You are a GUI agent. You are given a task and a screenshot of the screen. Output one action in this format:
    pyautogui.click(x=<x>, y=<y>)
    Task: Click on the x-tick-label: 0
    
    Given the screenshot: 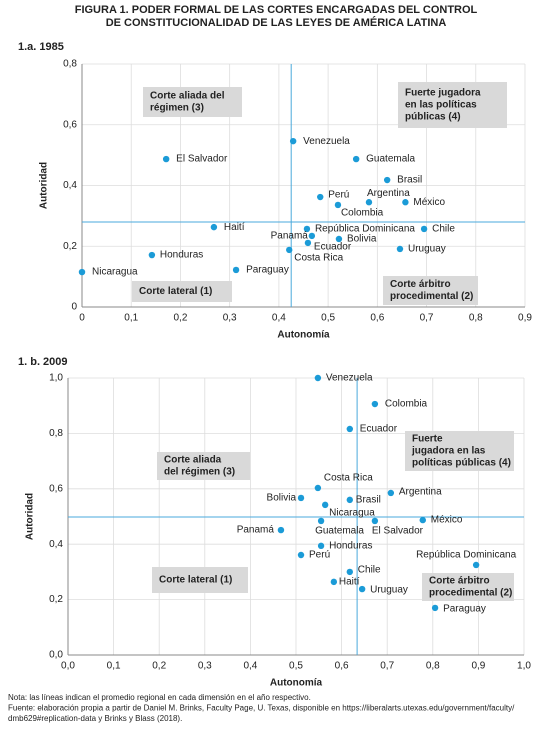 What is the action you would take?
    pyautogui.click(x=82, y=318)
    